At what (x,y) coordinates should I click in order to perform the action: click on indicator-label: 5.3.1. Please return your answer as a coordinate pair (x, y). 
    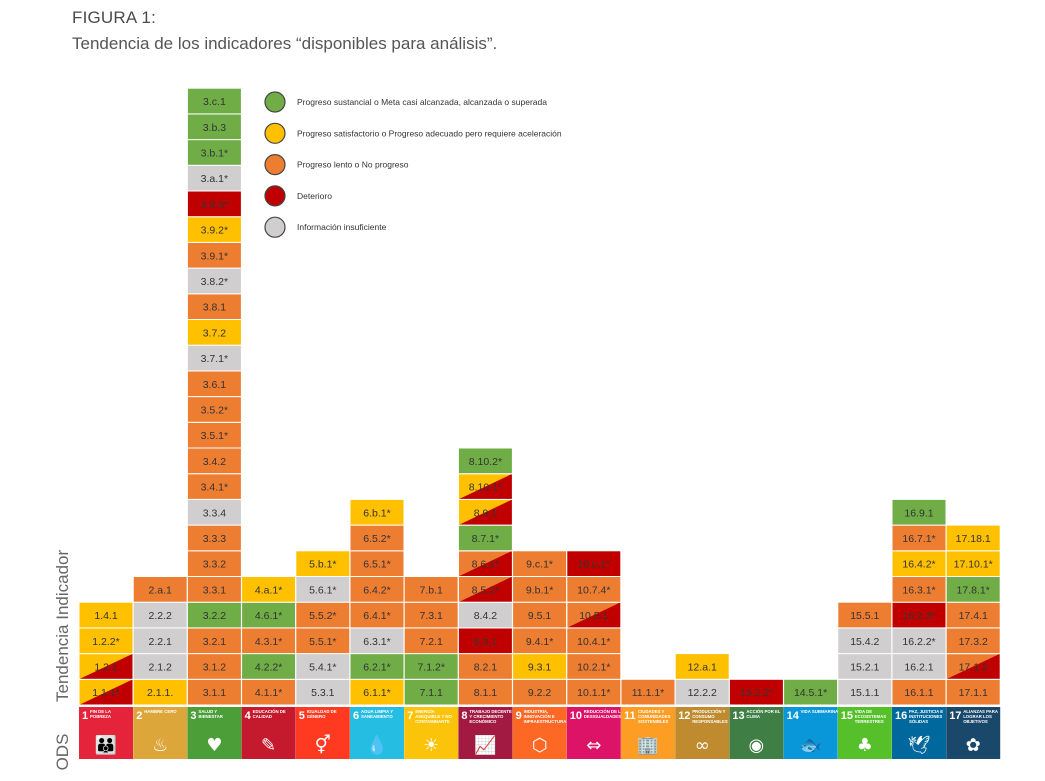
    Looking at the image, I should click on (323, 693).